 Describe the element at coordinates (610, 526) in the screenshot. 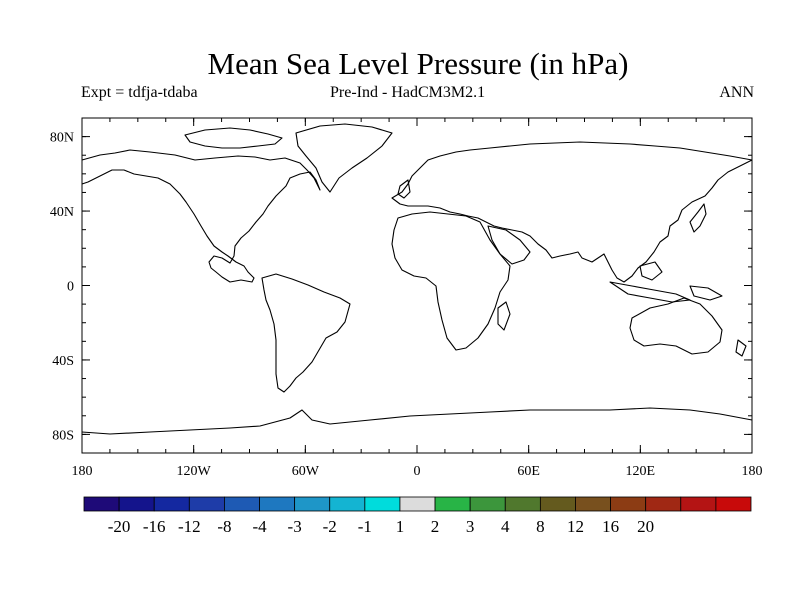

I see `colorbar-label: 16` at that location.